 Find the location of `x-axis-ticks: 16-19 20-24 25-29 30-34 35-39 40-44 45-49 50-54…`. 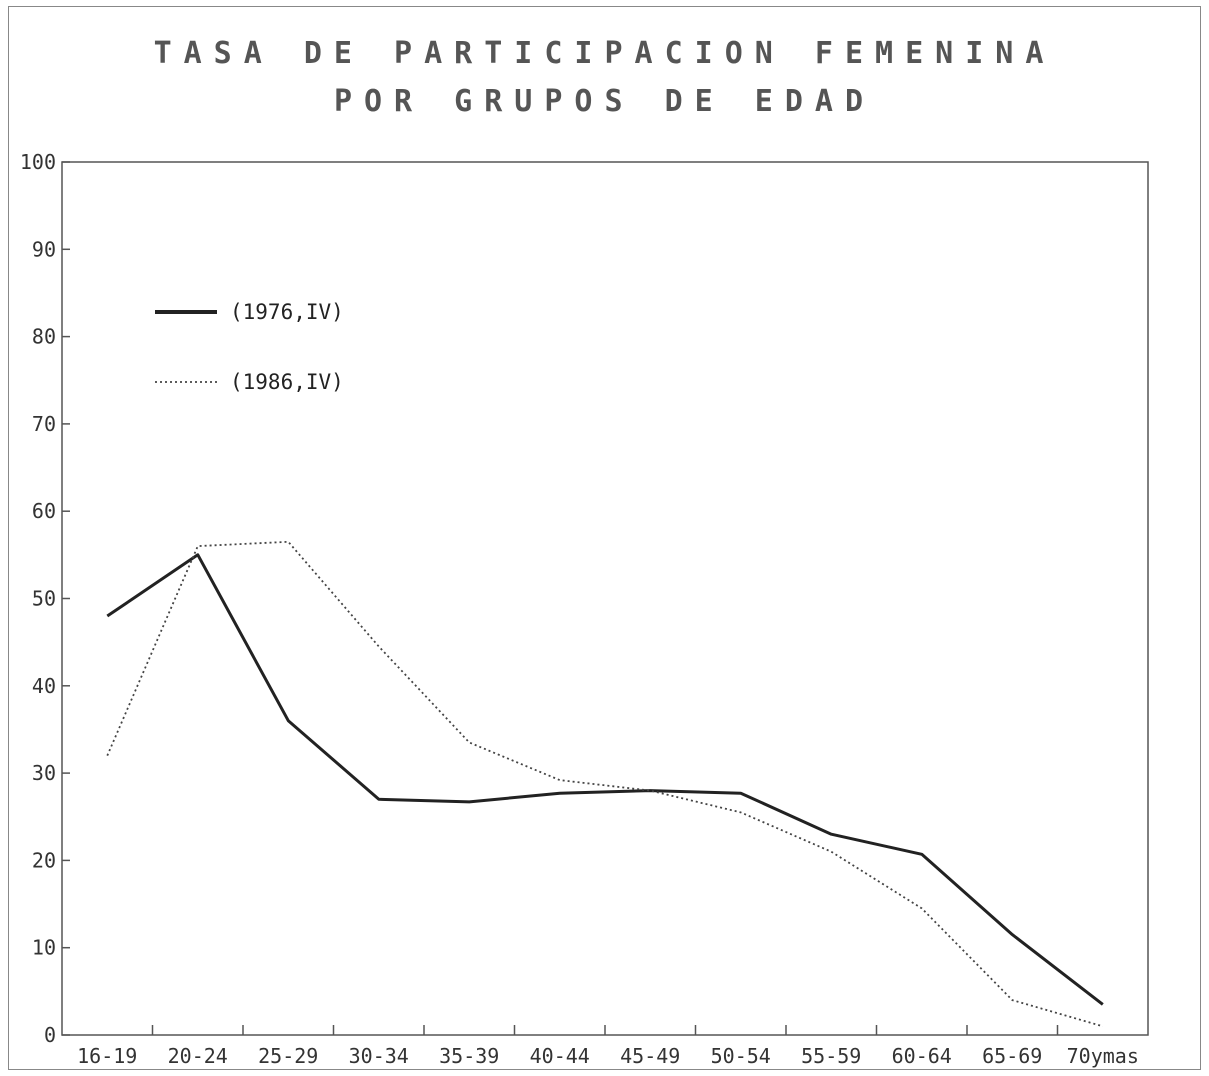

x-axis-ticks: 16-19 20-24 25-29 30-34 35-39 40-44 45-49 50-54… is located at coordinates (608, 1046).